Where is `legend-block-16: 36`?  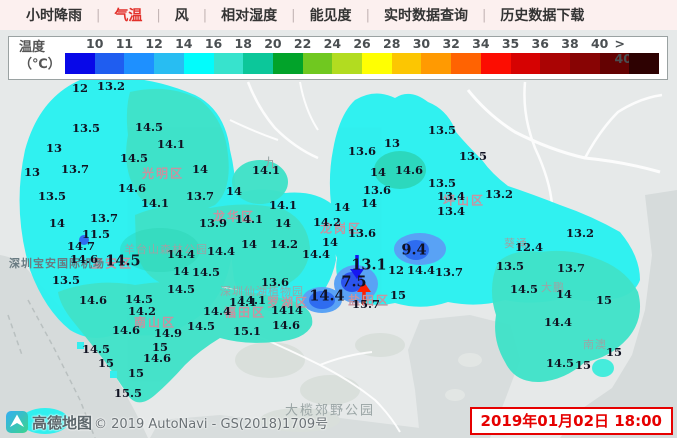
legend-block-16: 36 is located at coordinates (529, 55).